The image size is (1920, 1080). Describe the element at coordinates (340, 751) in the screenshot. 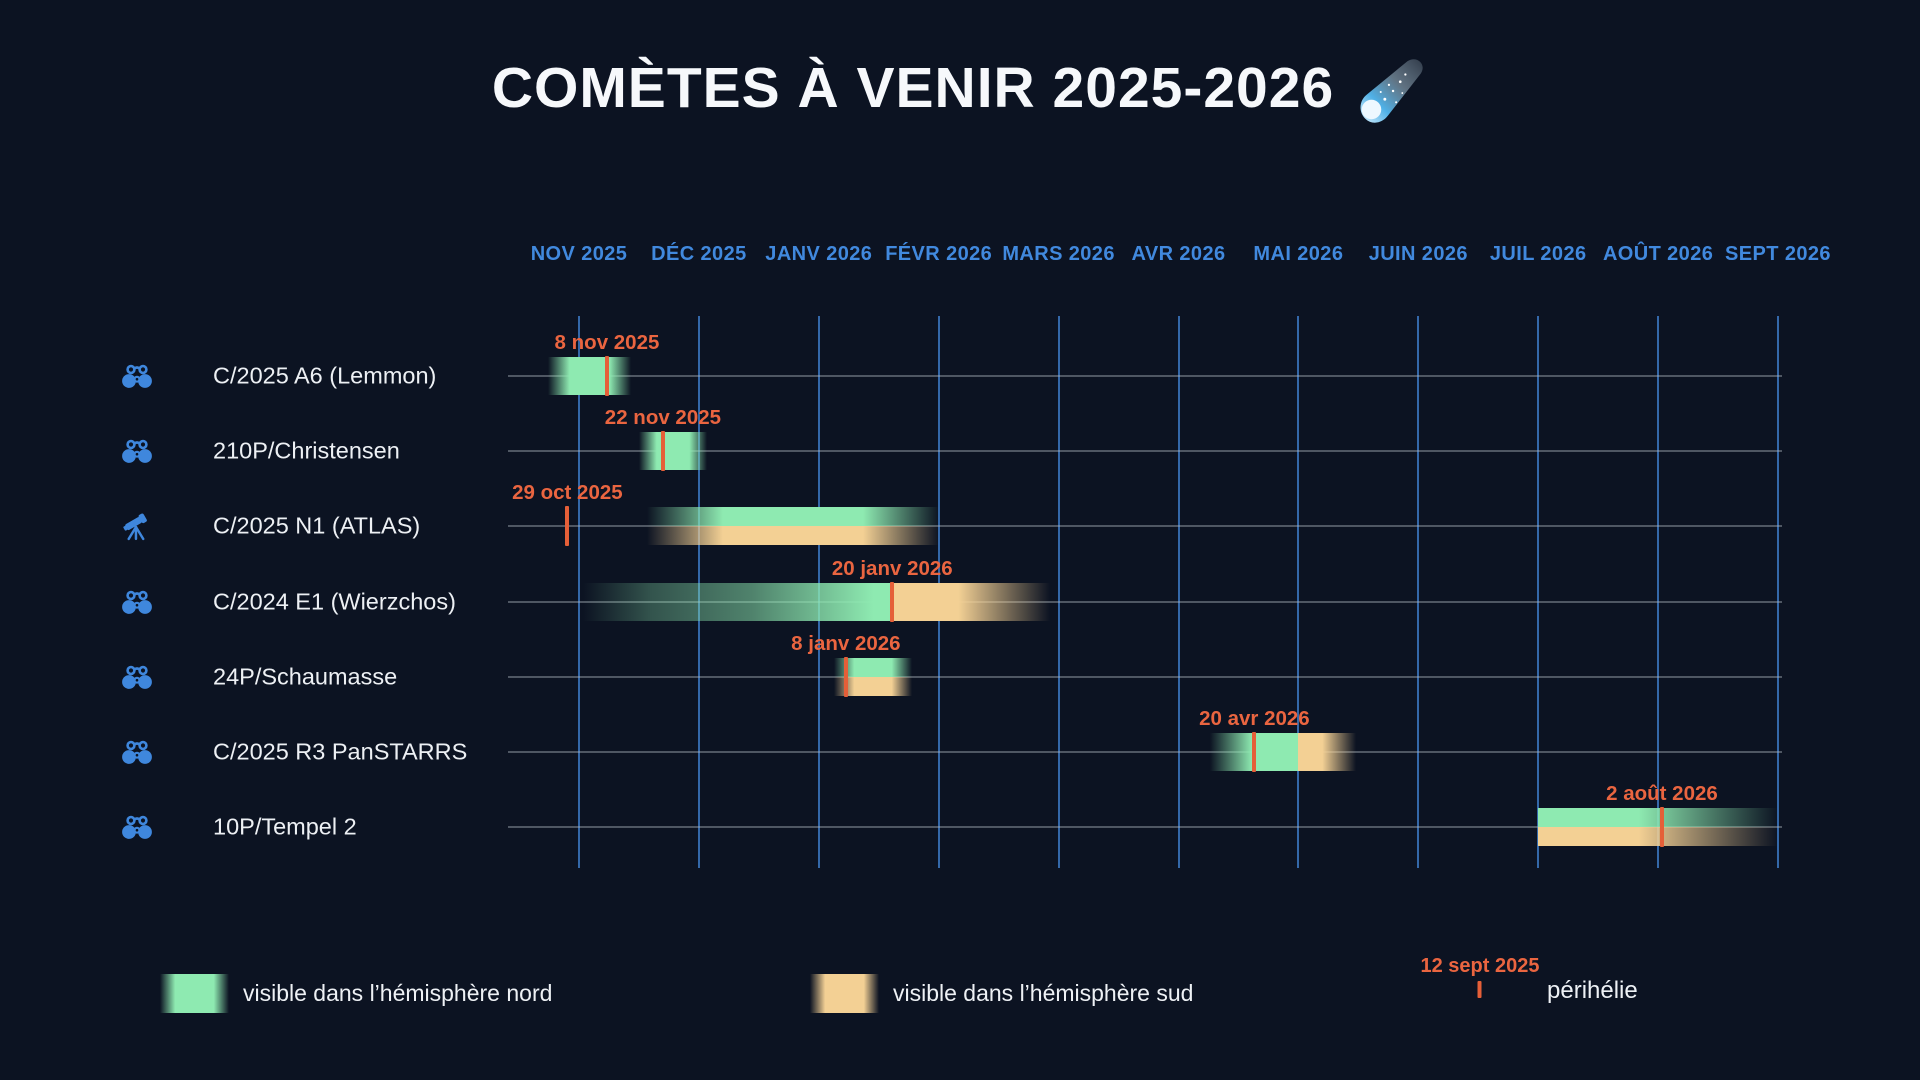

I see `comet-name: C/2025 R3 PanSTARRS` at that location.